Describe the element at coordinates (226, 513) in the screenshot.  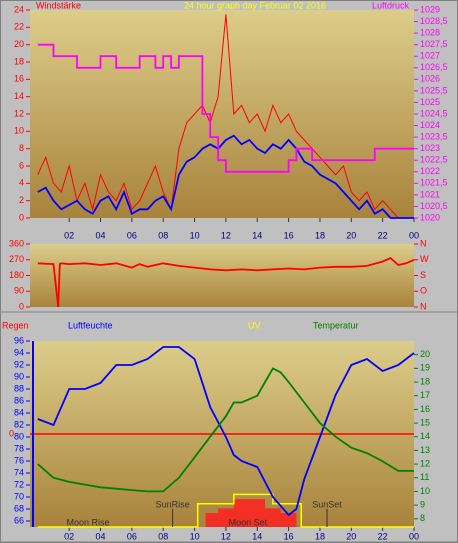
I see `uv-area` at that location.